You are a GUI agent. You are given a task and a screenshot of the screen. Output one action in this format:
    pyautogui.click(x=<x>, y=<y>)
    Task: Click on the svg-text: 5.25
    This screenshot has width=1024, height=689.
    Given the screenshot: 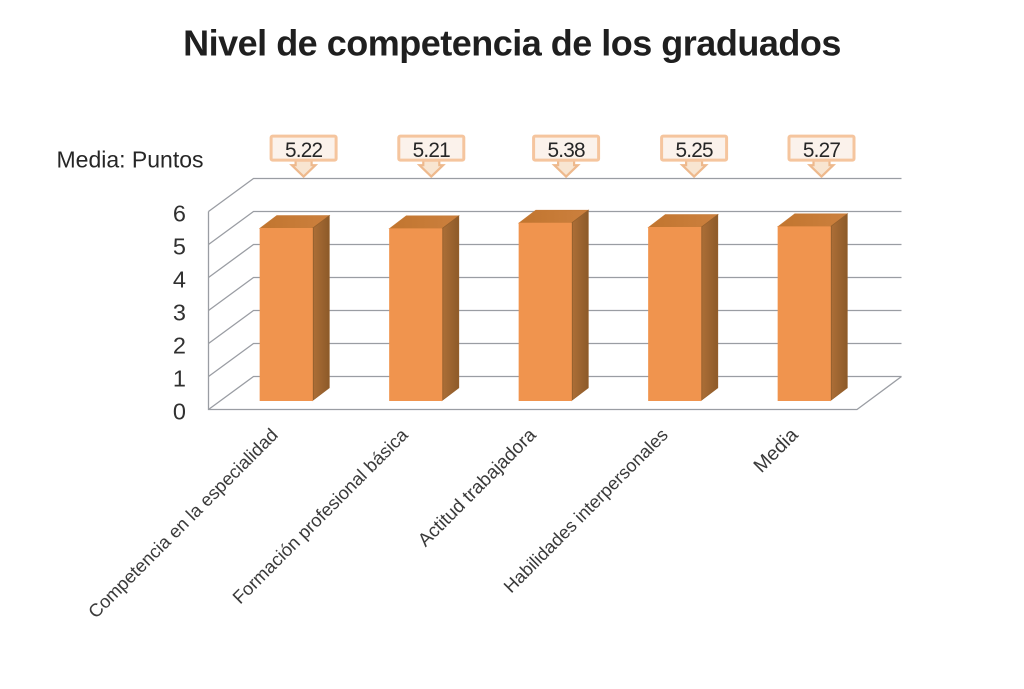 What is the action you would take?
    pyautogui.click(x=694, y=150)
    